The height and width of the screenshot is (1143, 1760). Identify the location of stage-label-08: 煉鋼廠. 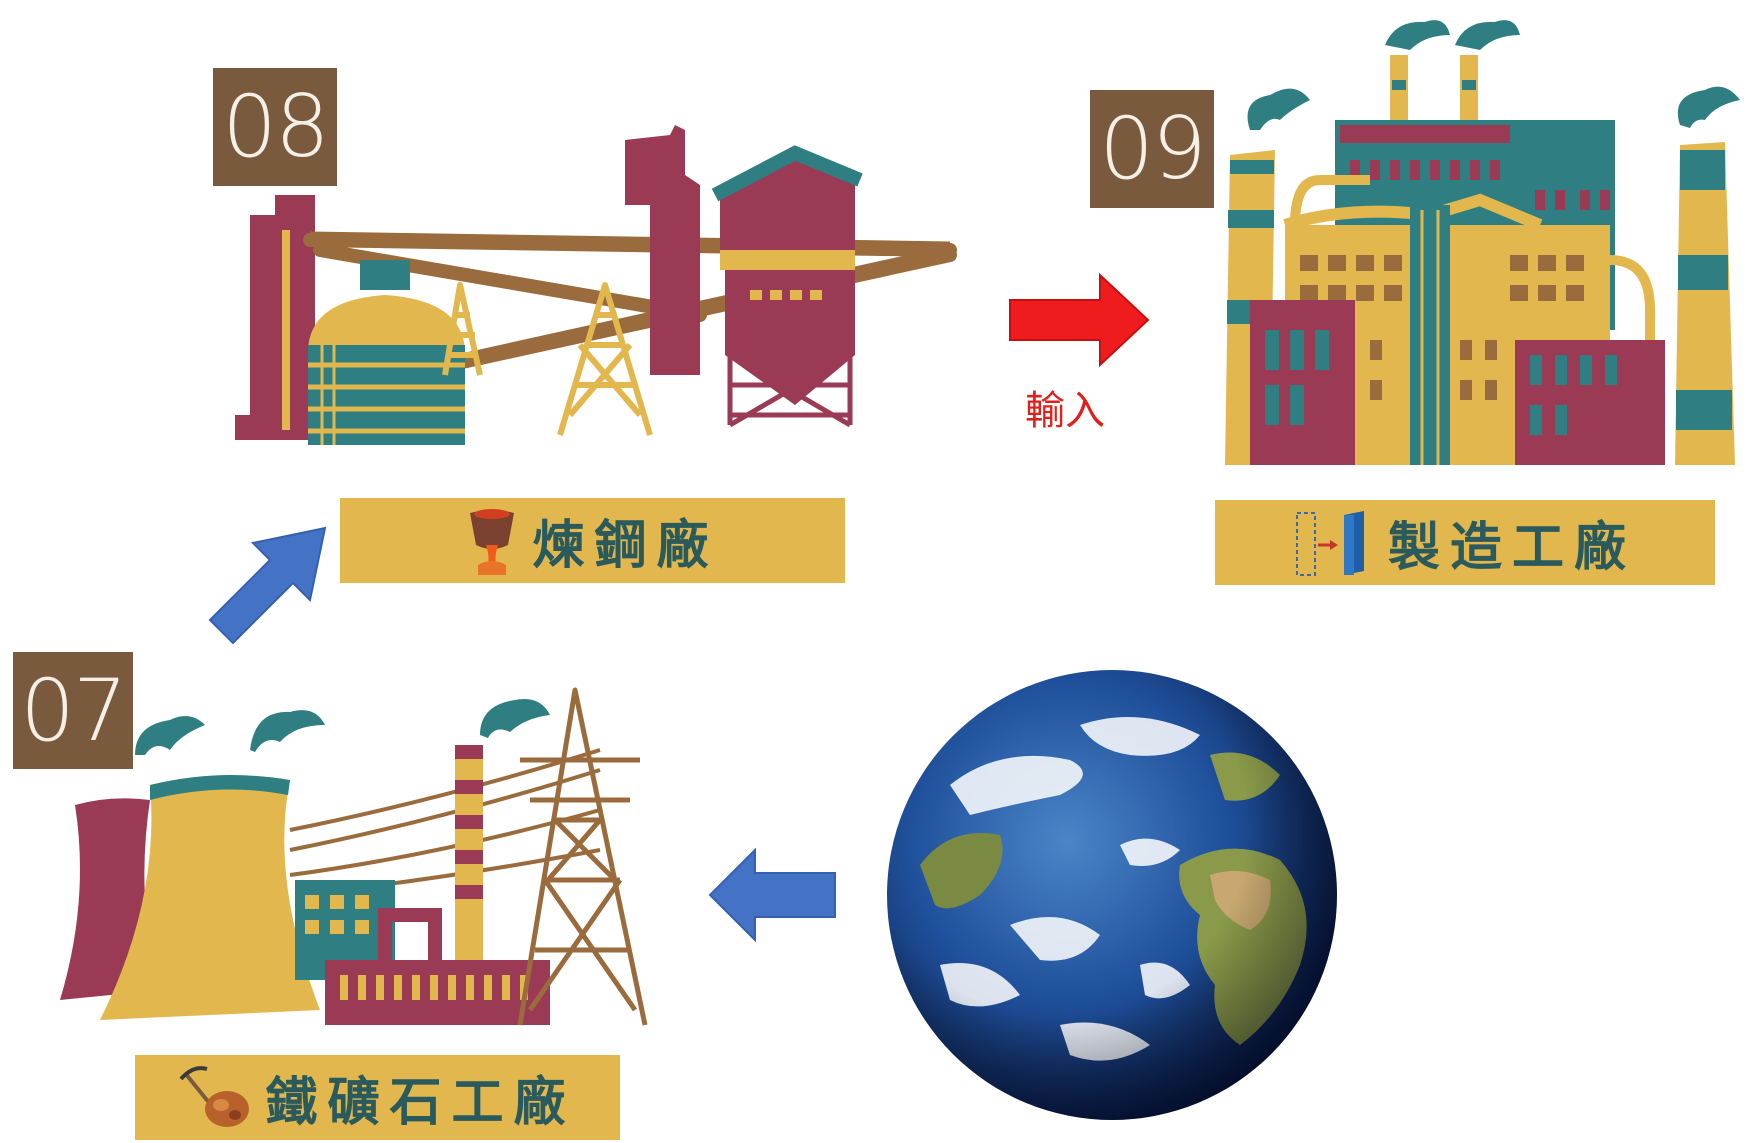
(592, 540).